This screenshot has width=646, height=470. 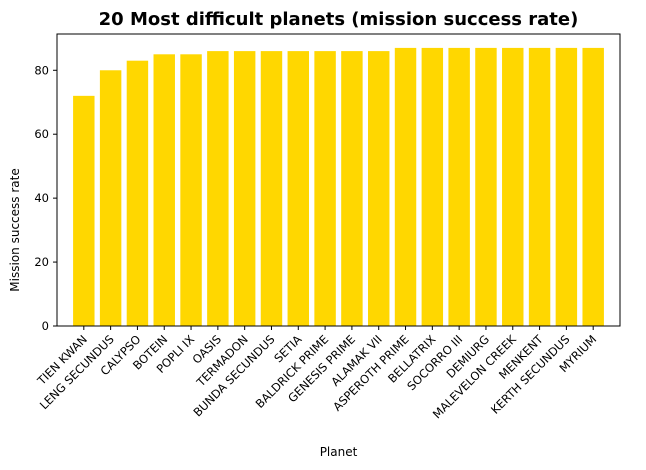 What do you see at coordinates (41, 134) in the screenshot?
I see `y-tick-label: 60` at bounding box center [41, 134].